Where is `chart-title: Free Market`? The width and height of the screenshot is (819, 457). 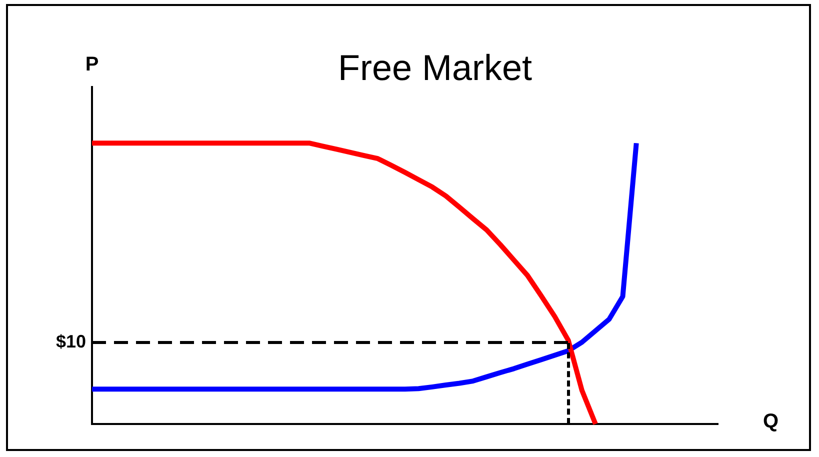
chart-title: Free Market is located at coordinates (435, 67).